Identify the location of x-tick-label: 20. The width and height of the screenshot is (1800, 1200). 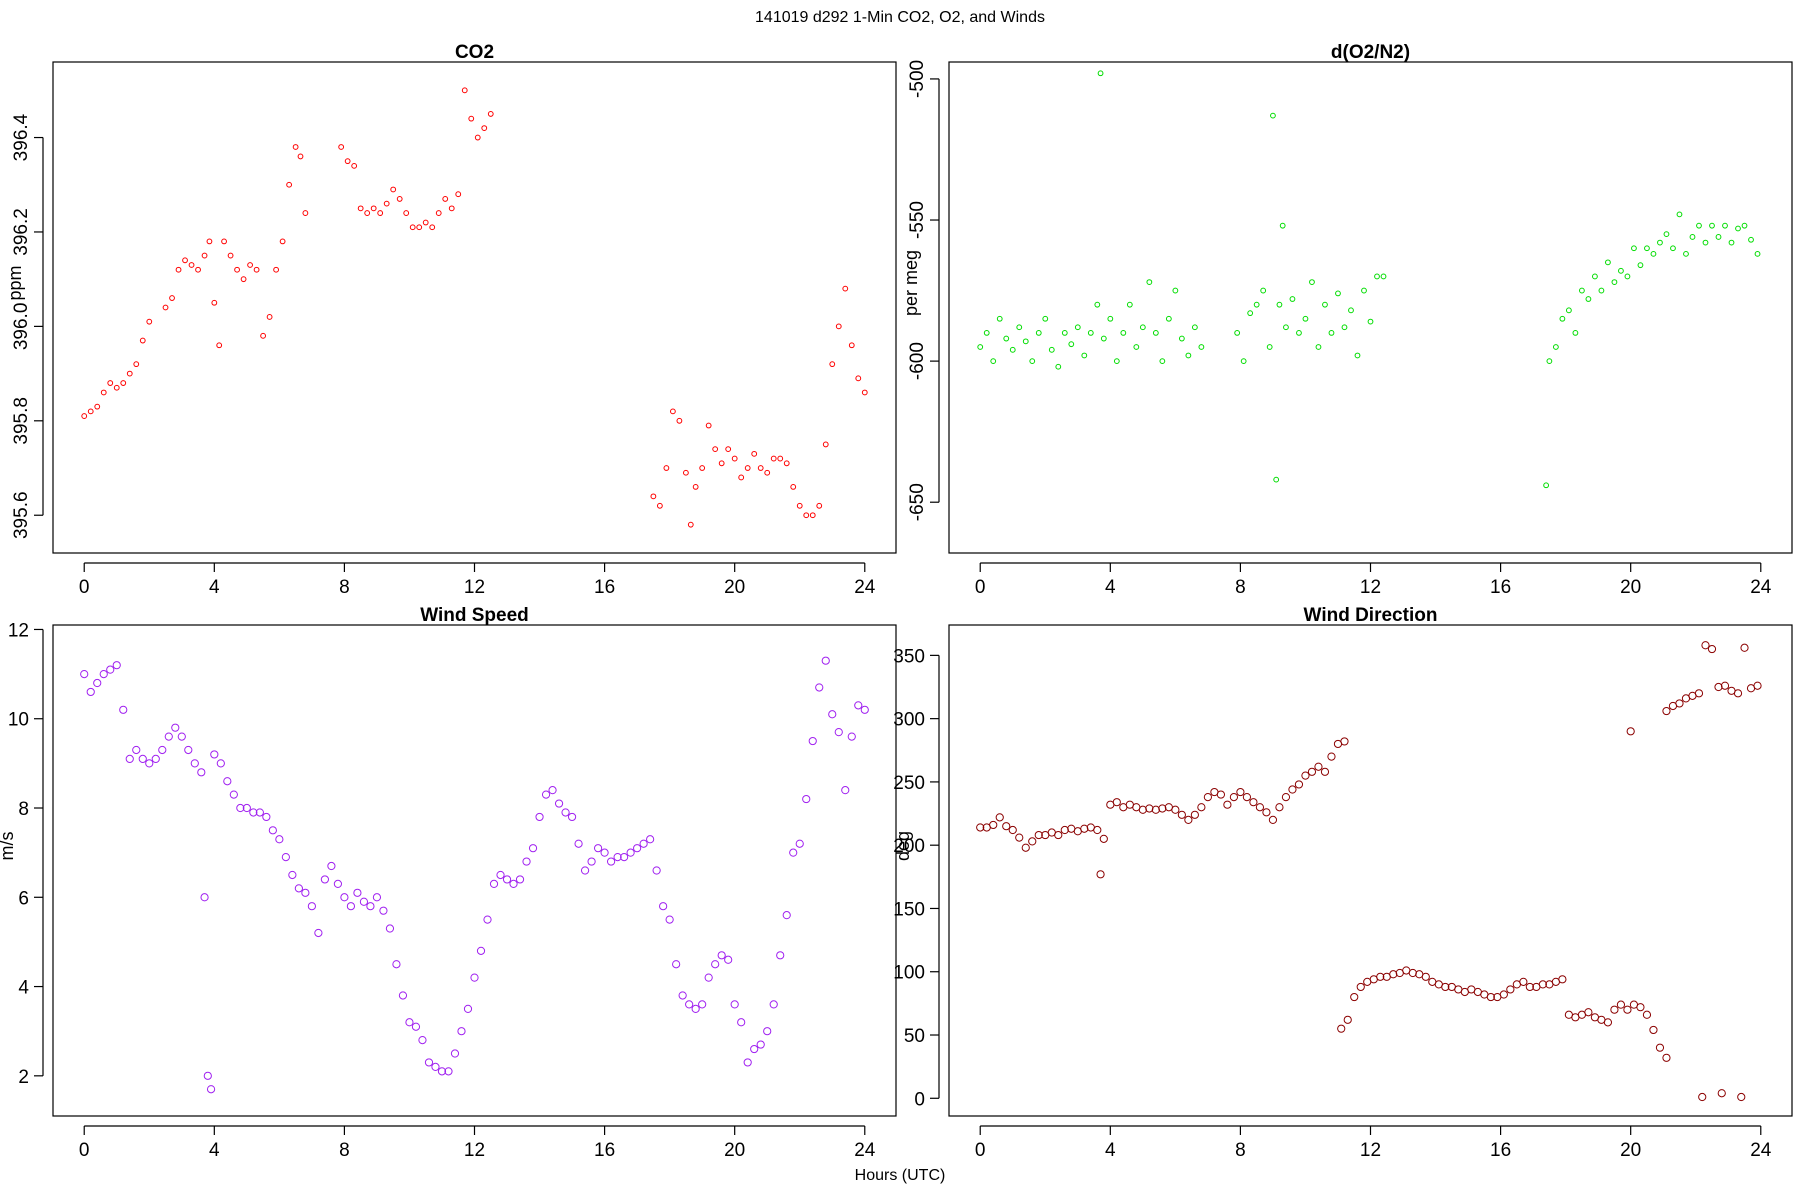
(734, 1150).